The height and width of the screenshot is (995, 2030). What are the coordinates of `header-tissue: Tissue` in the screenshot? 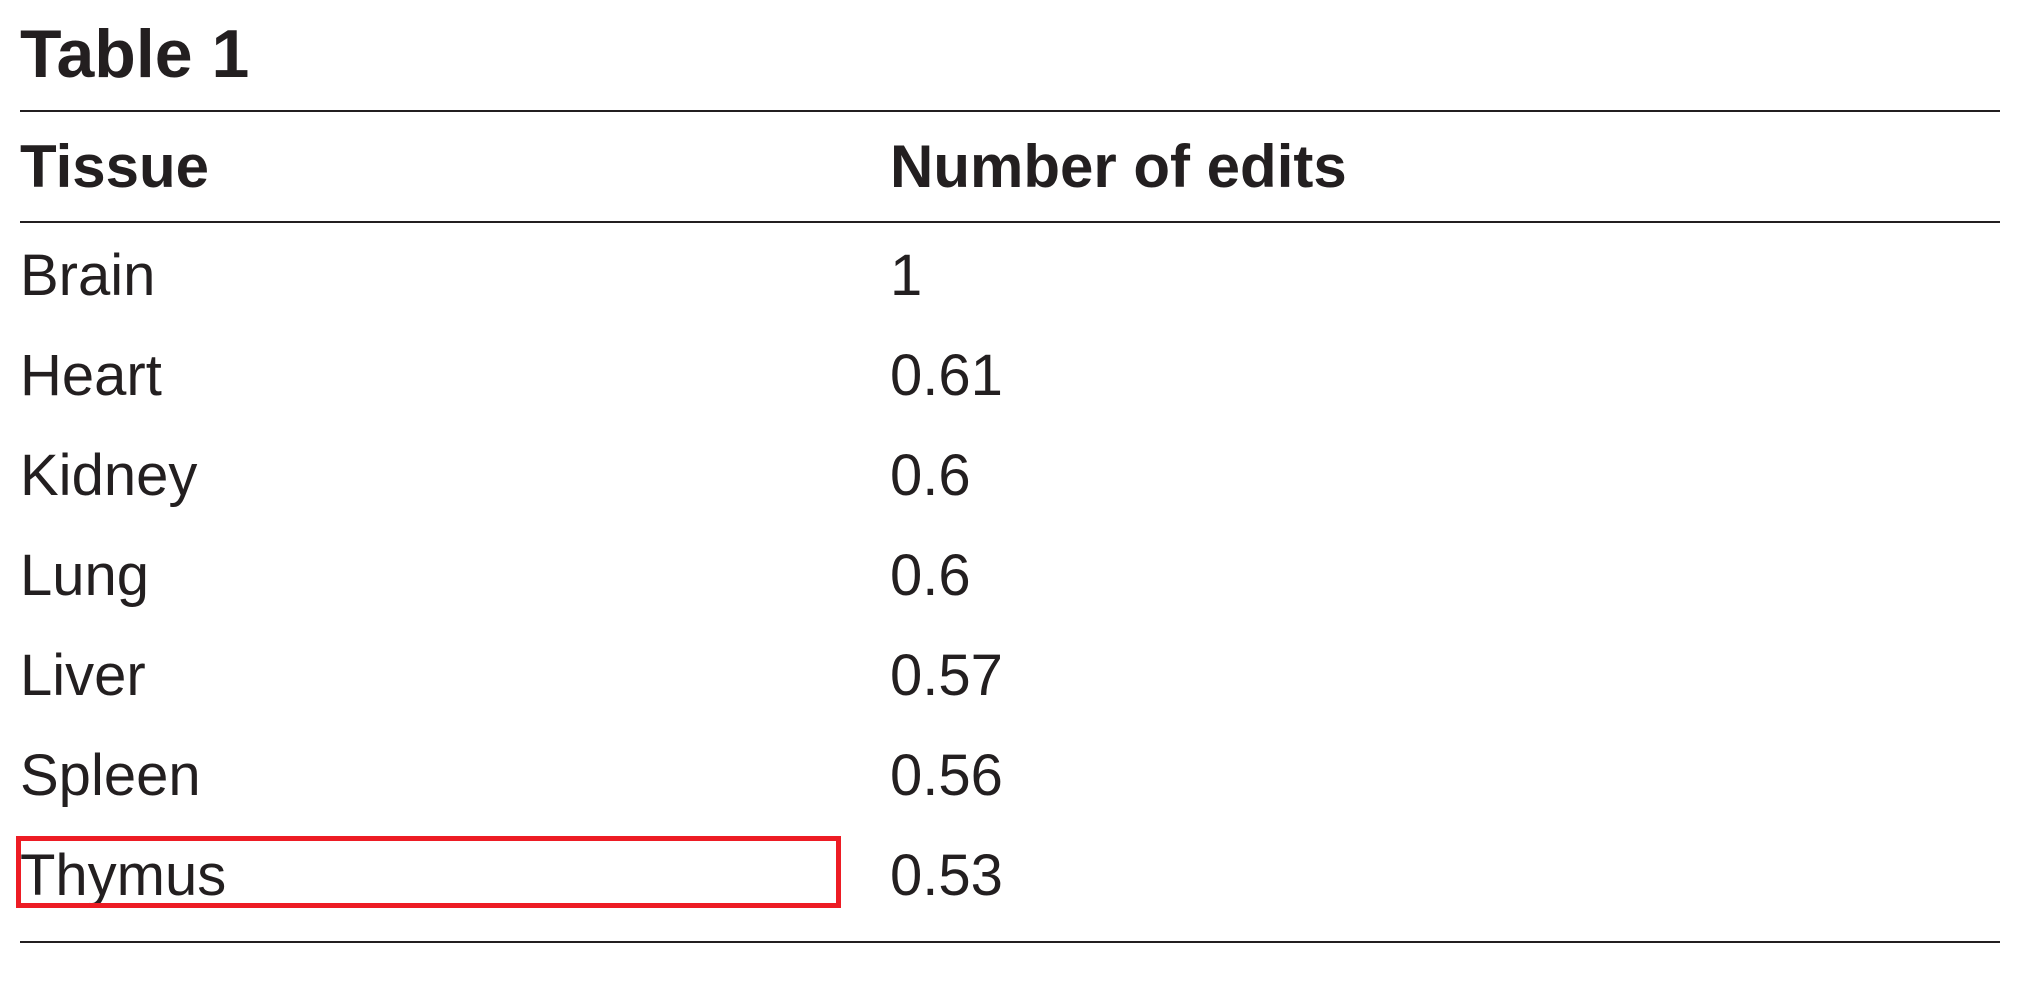 It's located at (114, 166).